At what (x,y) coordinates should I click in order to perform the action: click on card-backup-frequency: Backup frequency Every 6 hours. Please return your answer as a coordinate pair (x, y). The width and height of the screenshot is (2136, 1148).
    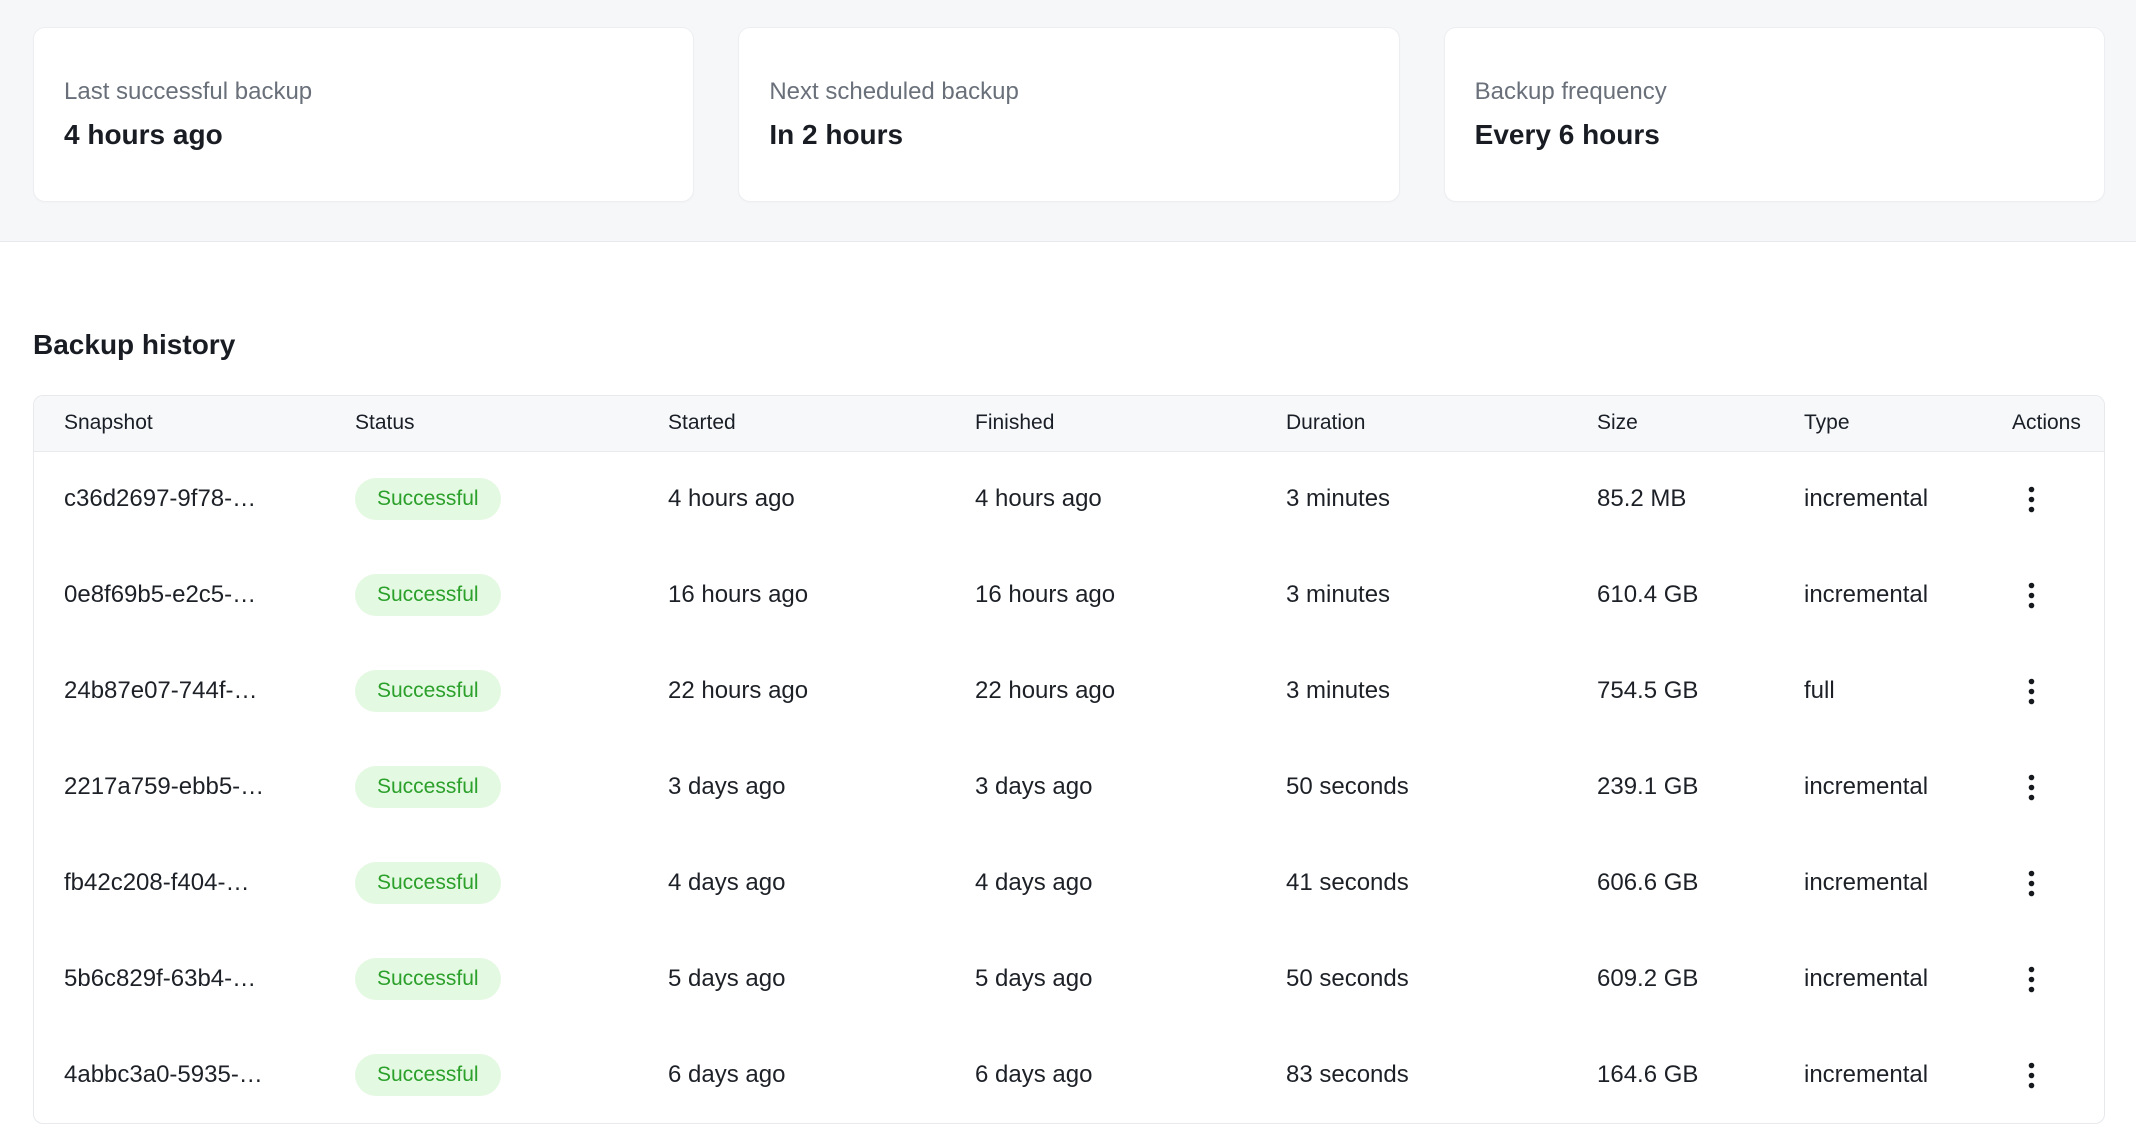
    Looking at the image, I should click on (1774, 114).